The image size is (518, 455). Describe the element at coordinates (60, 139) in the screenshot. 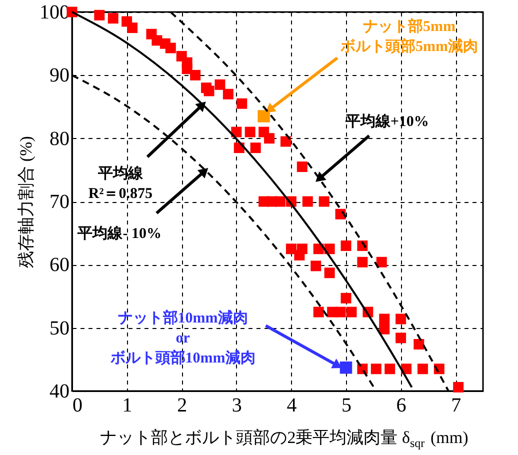

I see `y-tick-label: 80` at that location.